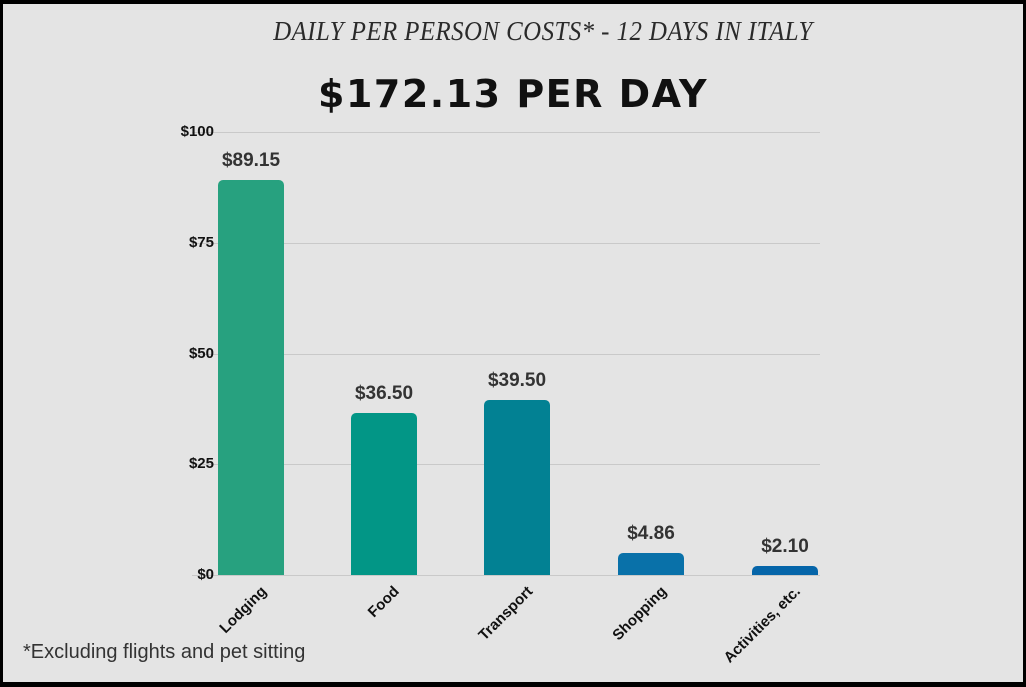  What do you see at coordinates (513, 94) in the screenshot?
I see `chart-headline: $172.13 PER DAY` at bounding box center [513, 94].